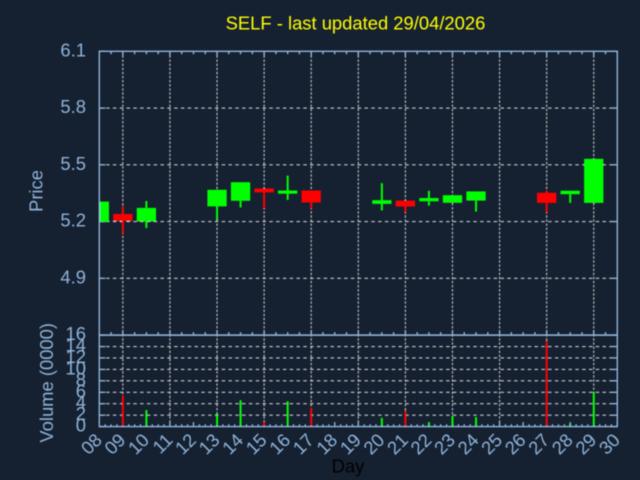  What do you see at coordinates (73, 49) in the screenshot?
I see `svg-text: 6.1` at bounding box center [73, 49].